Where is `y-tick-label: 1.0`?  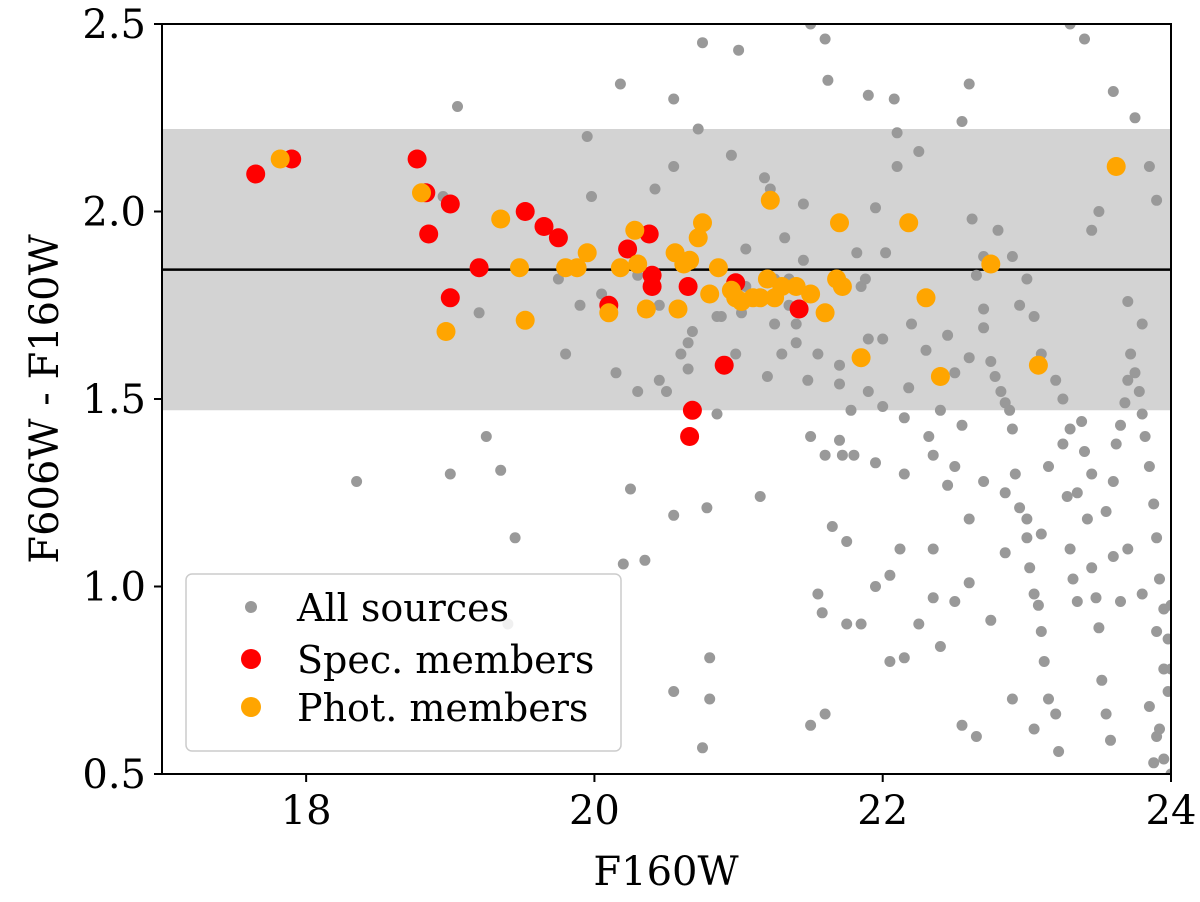
y-tick-label: 1.0 is located at coordinates (114, 588).